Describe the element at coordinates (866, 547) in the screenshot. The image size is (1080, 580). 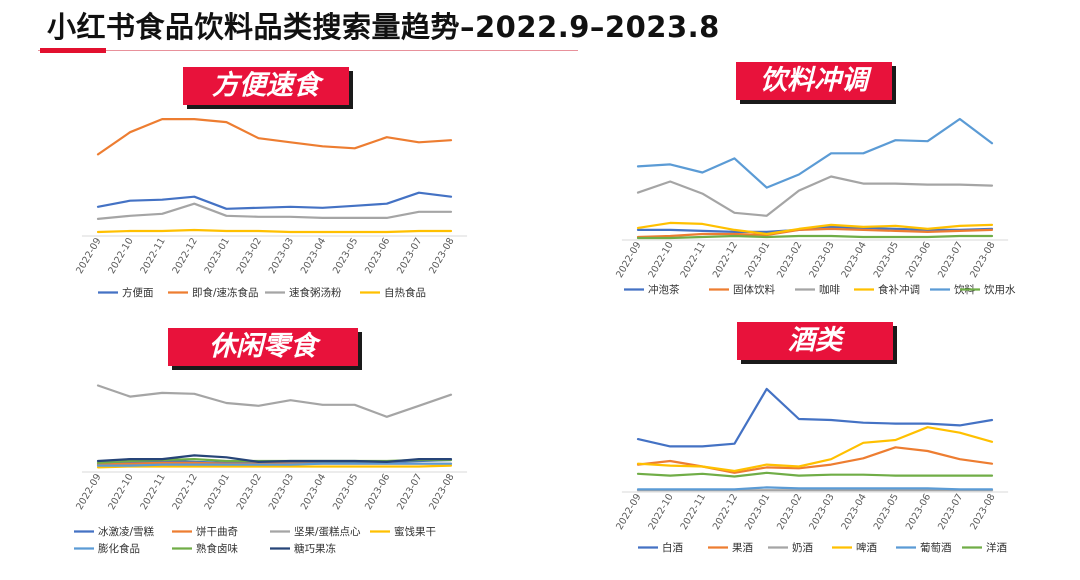
I see `legend-label: 啤酒` at that location.